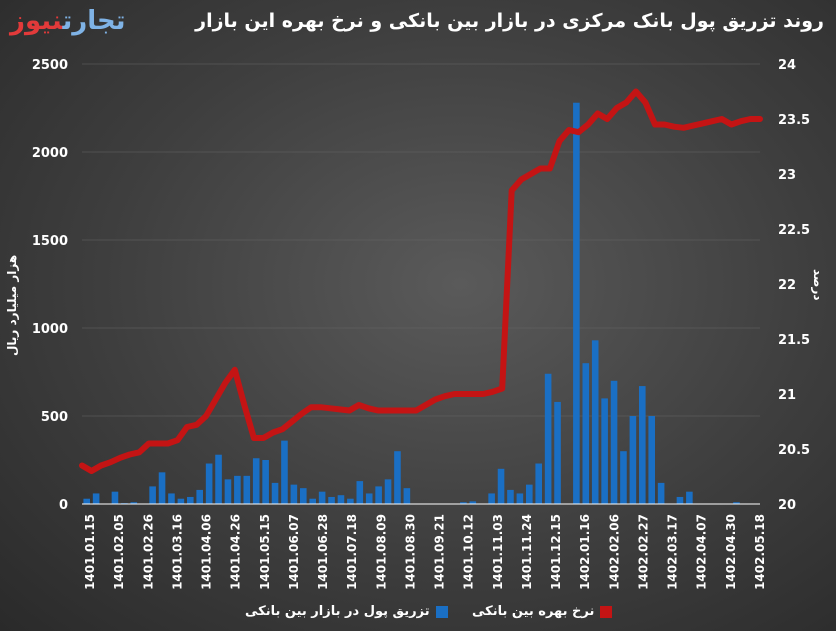 The height and width of the screenshot is (631, 836). I want to click on y-tick-label: 2500, so click(50, 65).